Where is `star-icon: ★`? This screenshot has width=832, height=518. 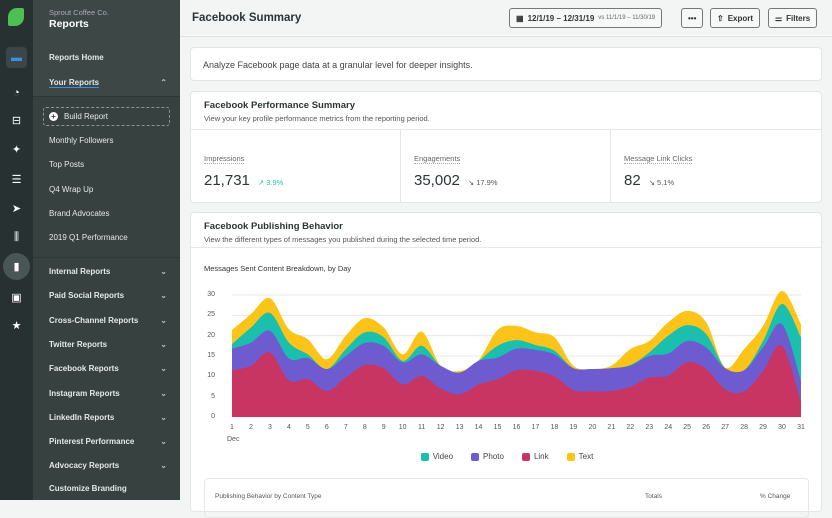
star-icon: ★ is located at coordinates (16, 326).